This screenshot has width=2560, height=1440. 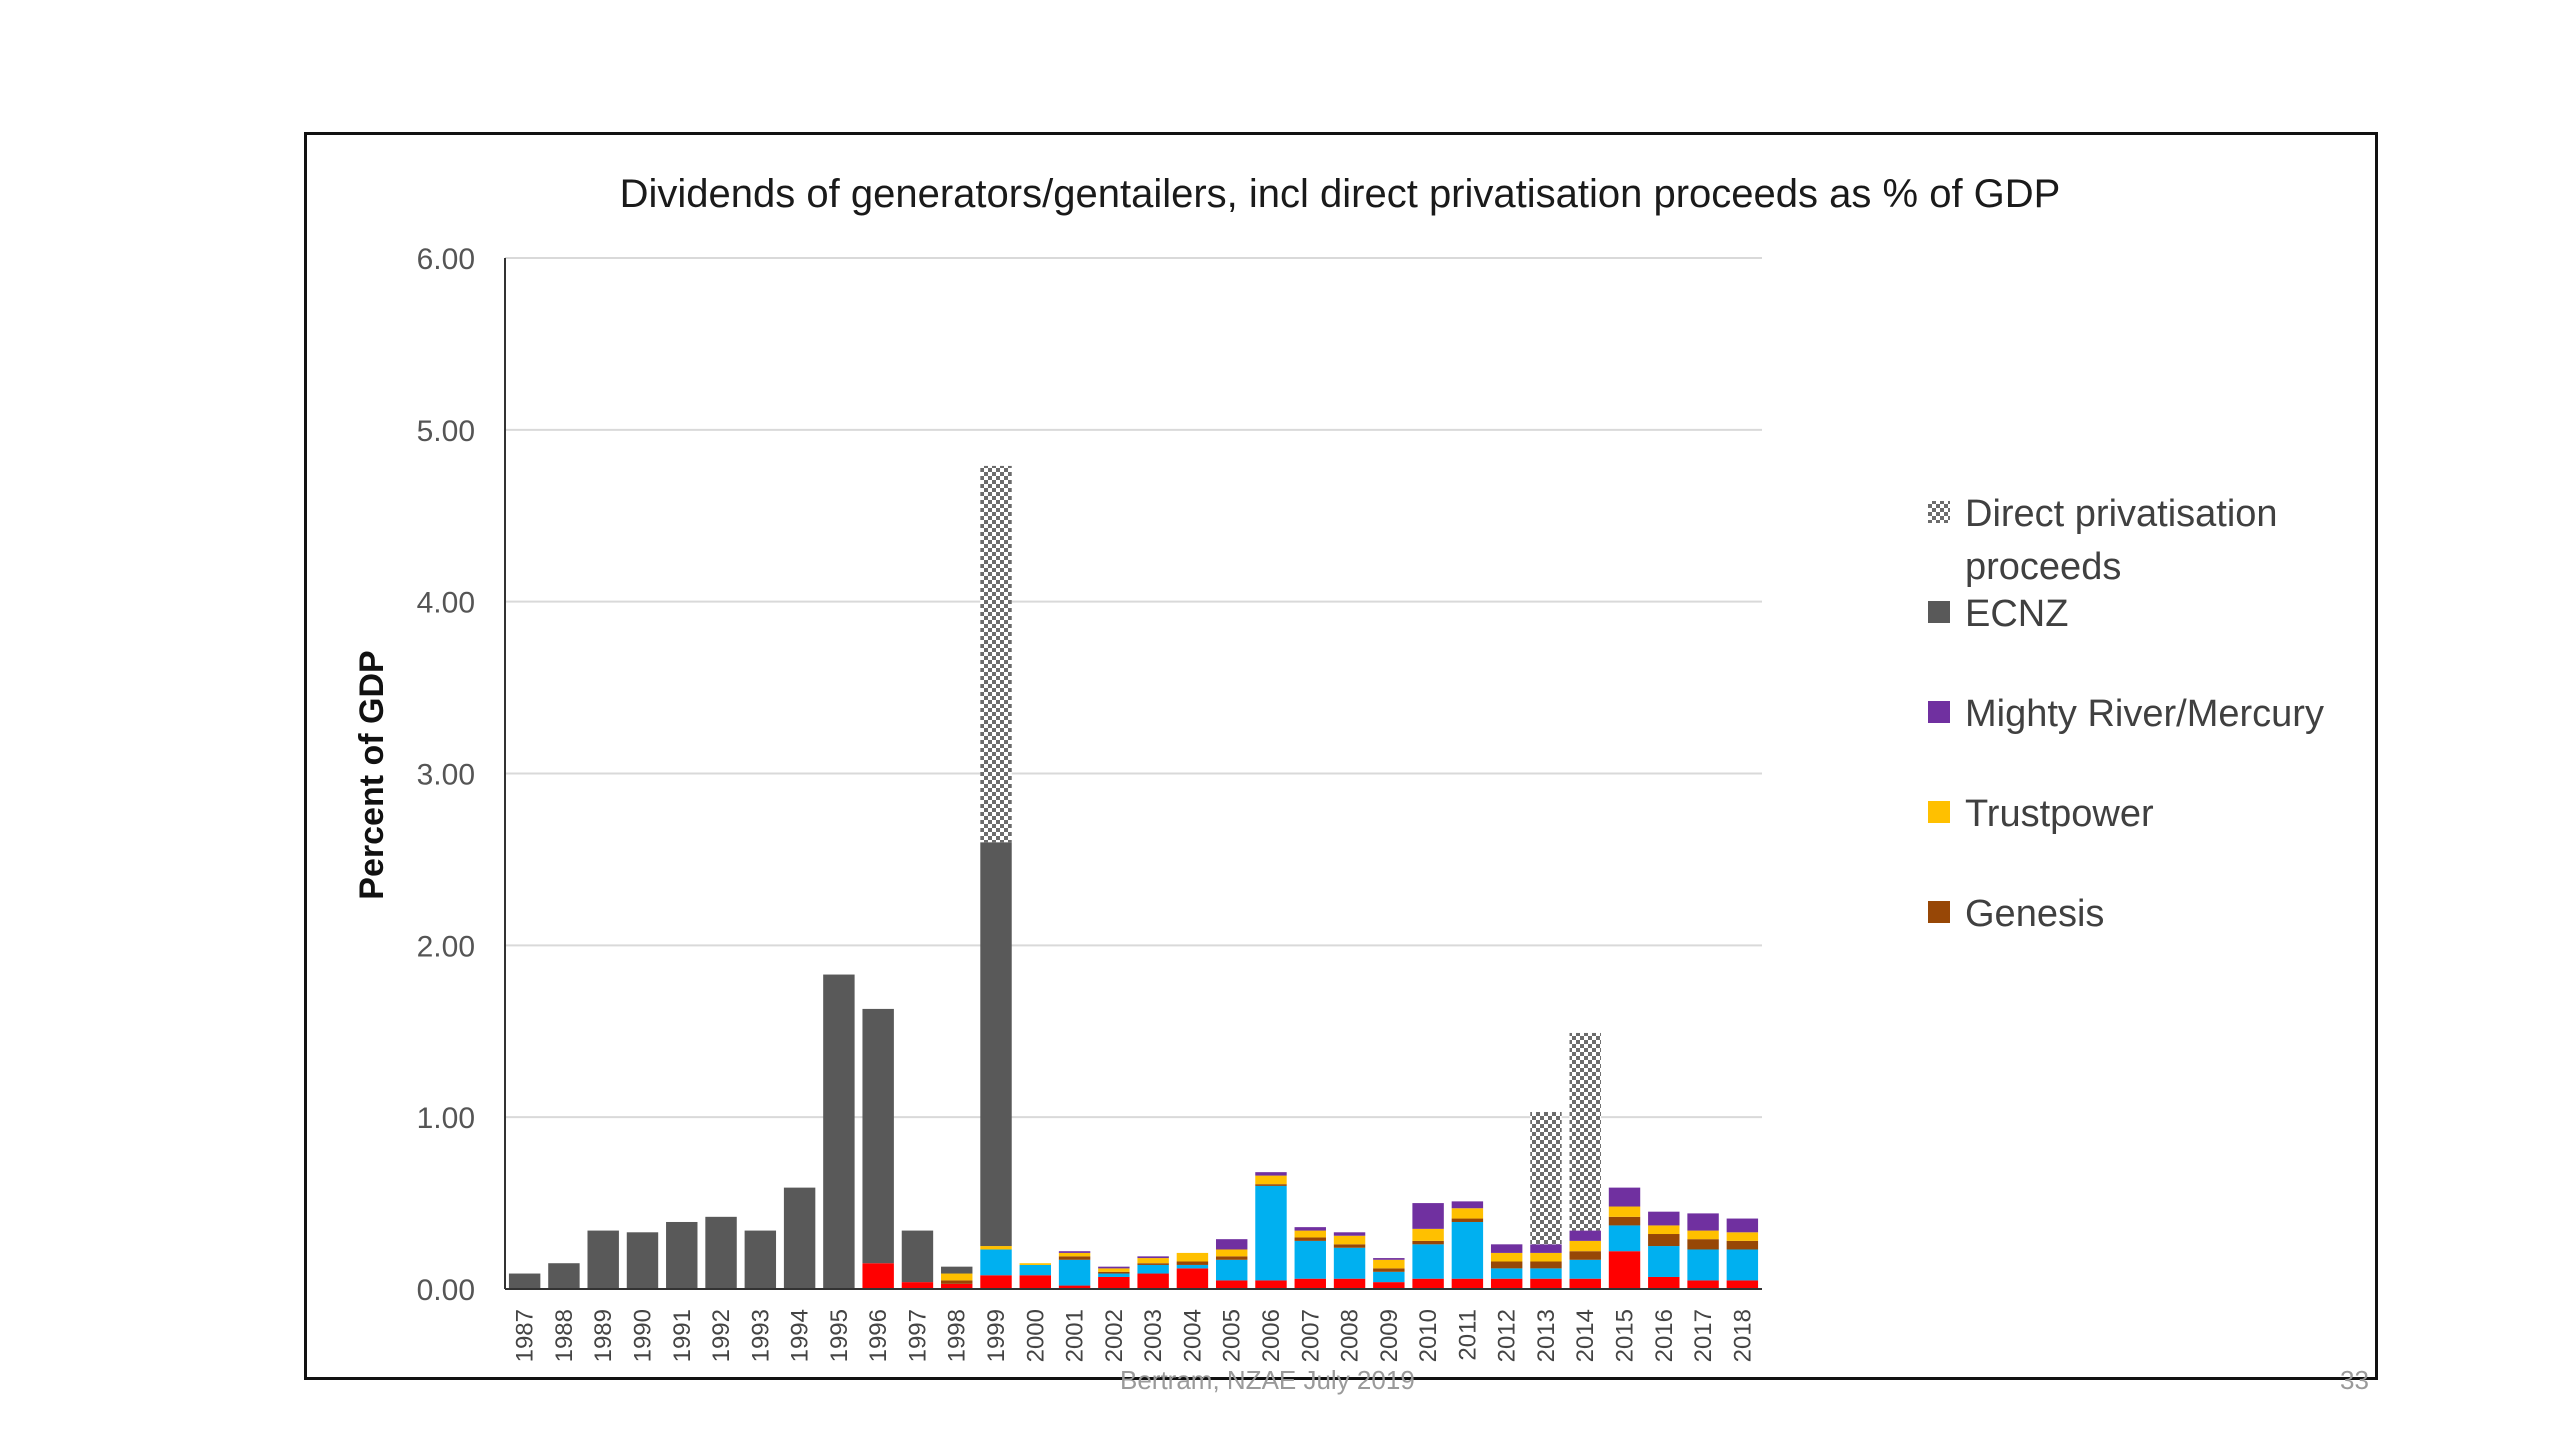 What do you see at coordinates (1389, 1335) in the screenshot?
I see `x-tick-label: 2009` at bounding box center [1389, 1335].